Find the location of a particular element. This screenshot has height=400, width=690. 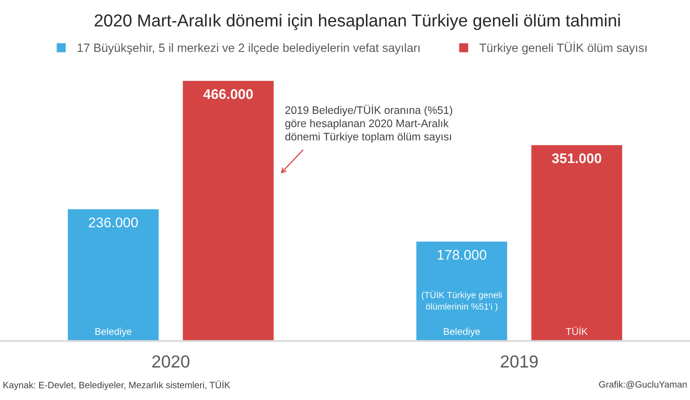

data-label: 351.000 is located at coordinates (577, 158).